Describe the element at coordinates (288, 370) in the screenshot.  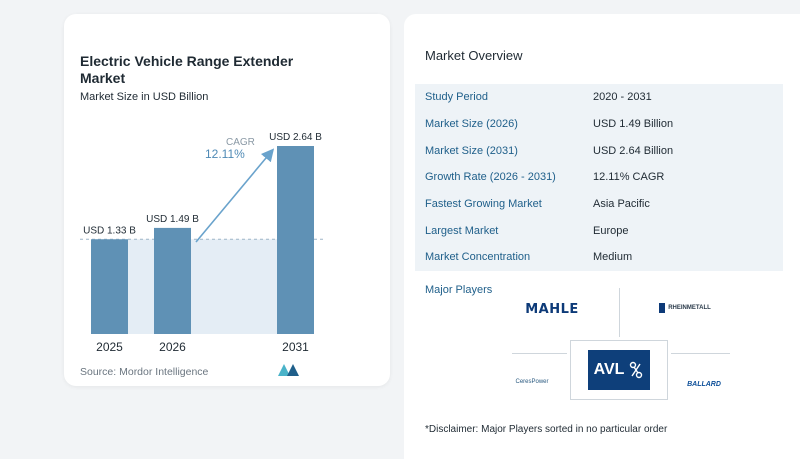
I see `mordor-logo-icon` at that location.